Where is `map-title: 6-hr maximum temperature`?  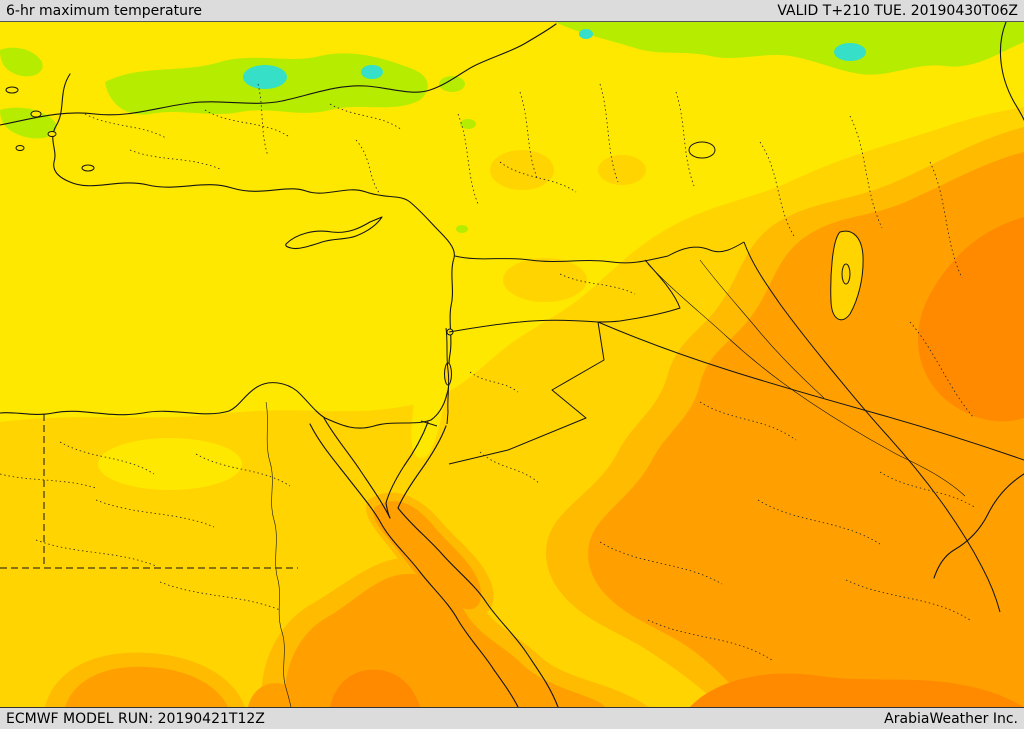
map-title: 6-hr maximum temperature is located at coordinates (104, 10).